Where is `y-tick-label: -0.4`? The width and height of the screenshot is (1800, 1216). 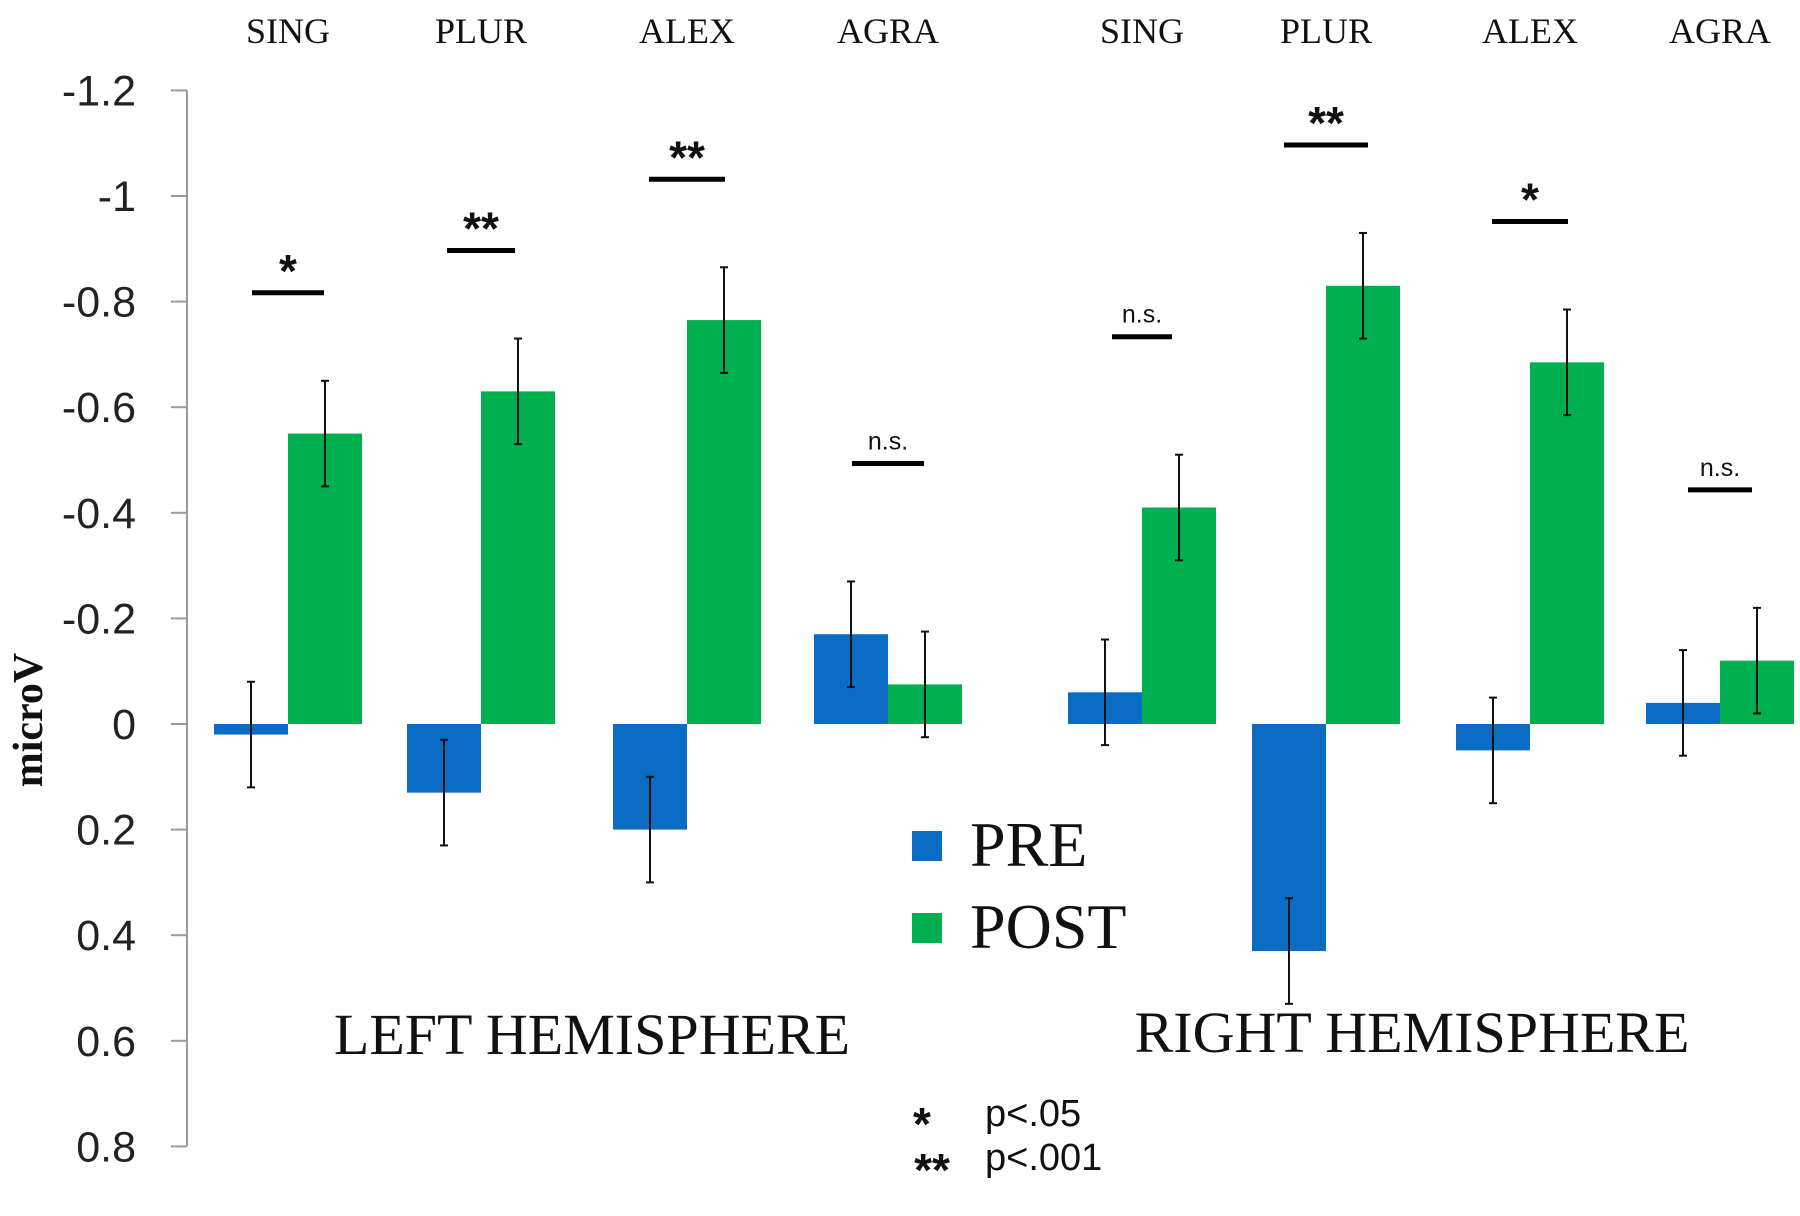
y-tick-label: -0.4 is located at coordinates (99, 514).